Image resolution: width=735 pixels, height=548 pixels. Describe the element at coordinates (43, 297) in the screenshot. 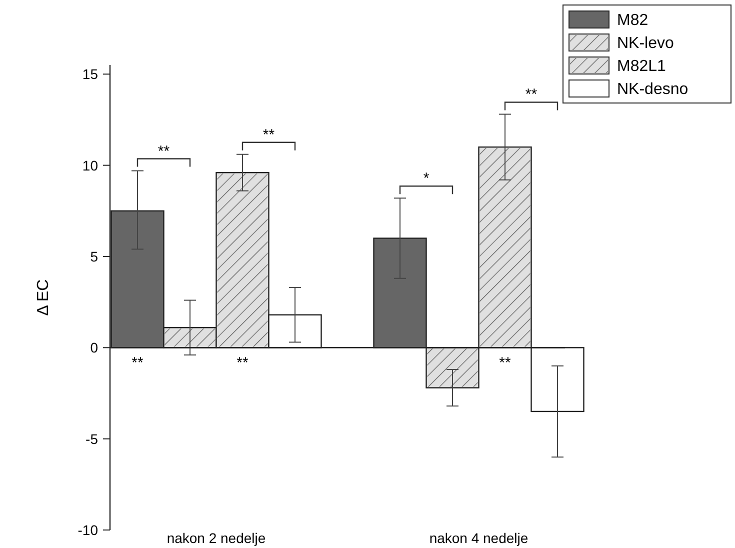

I see `y-axis-title: Δ EC` at that location.